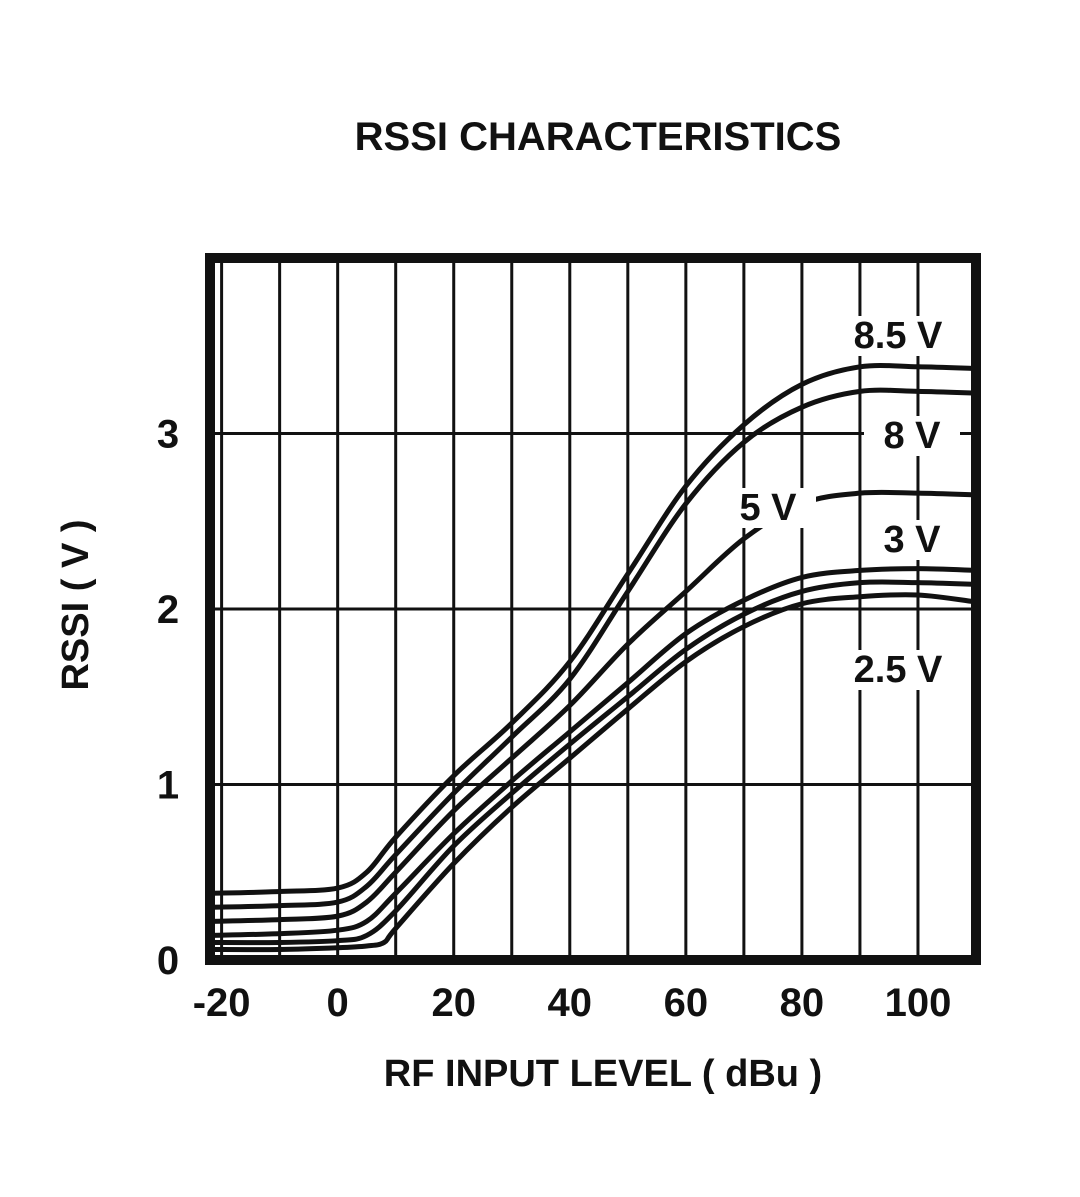 This screenshot has width=1080, height=1197. Describe the element at coordinates (840, 503) in the screenshot. I see `series-labels: 8.5 V 8 V 5 V 3 V 2.5 V` at that location.